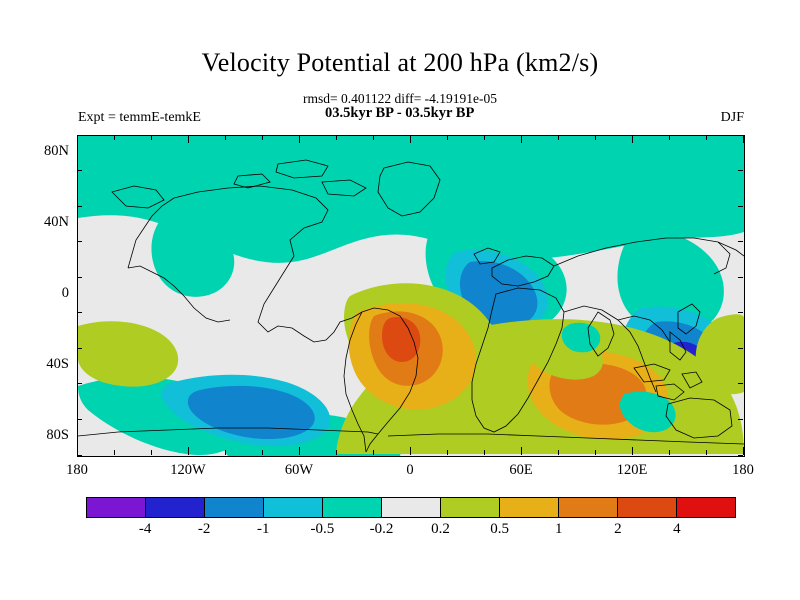  What do you see at coordinates (188, 470) in the screenshot?
I see `x-axis-tick-label: 120W` at bounding box center [188, 470].